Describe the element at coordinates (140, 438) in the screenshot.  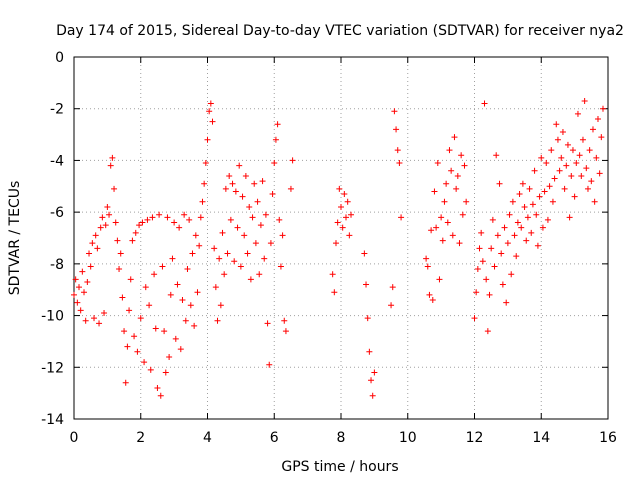
I see `x-tick-label: 2` at that location.